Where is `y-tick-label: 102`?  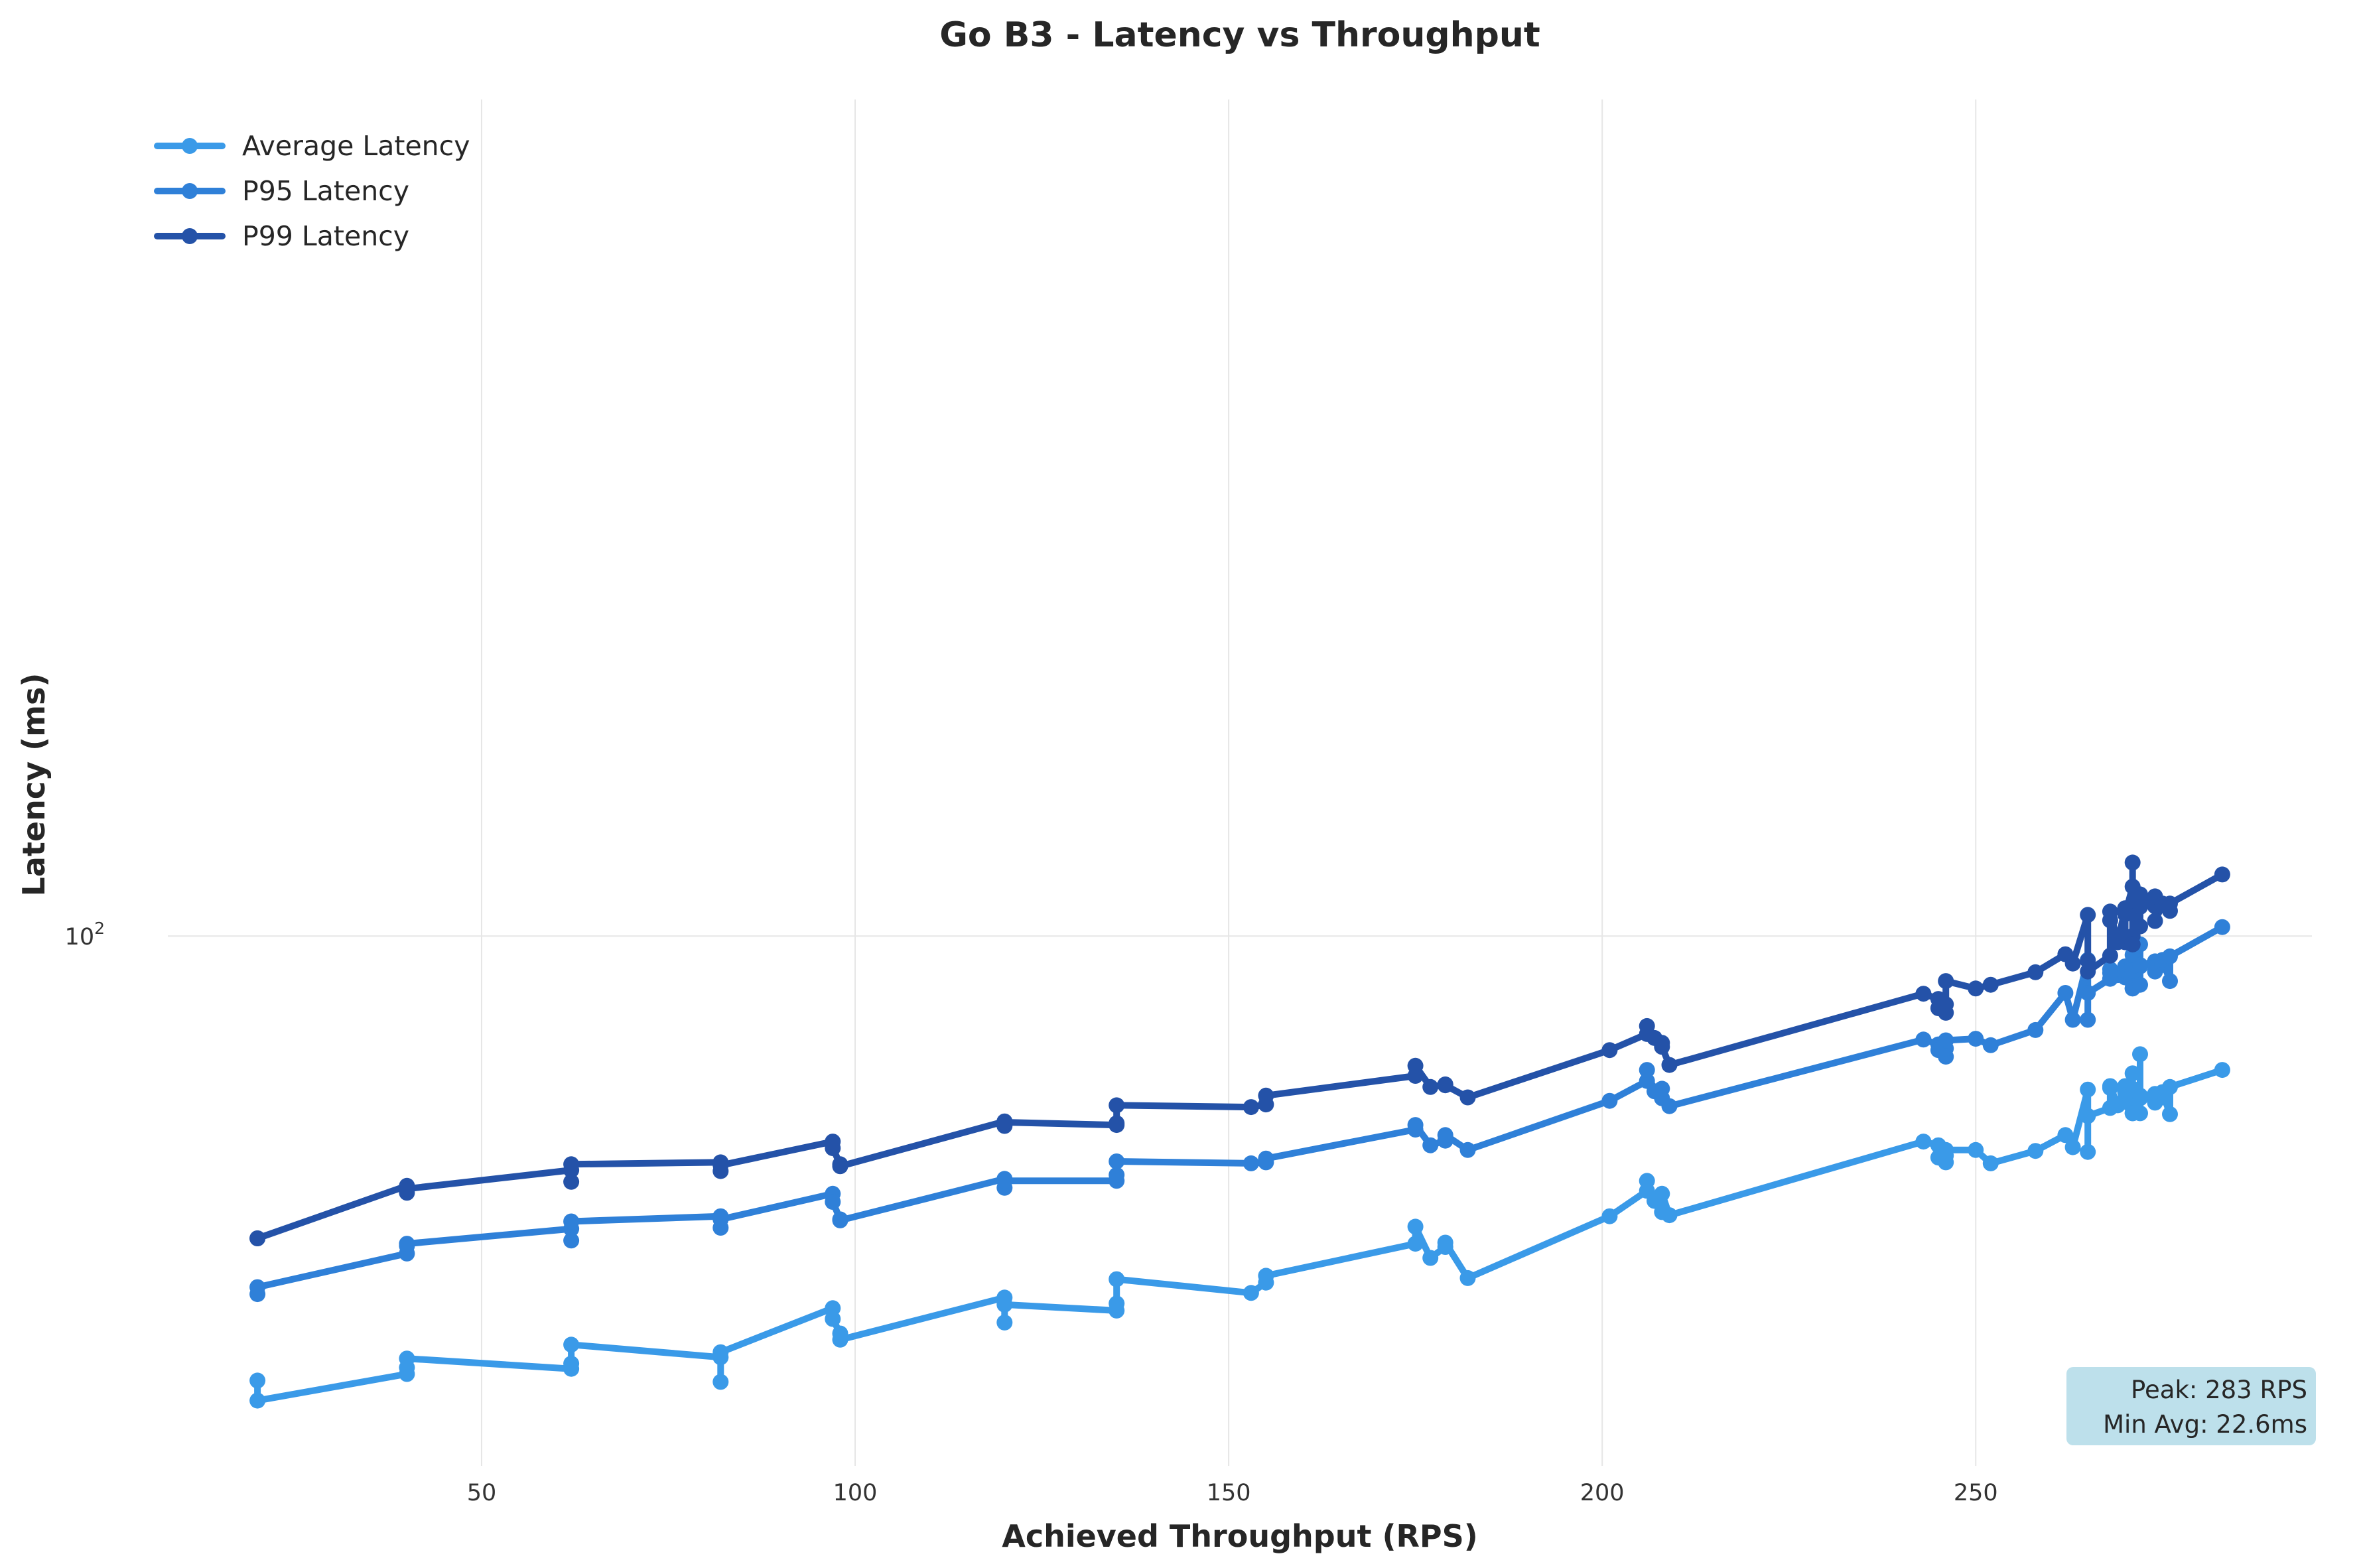
y-tick-label: 102 is located at coordinates (85, 935).